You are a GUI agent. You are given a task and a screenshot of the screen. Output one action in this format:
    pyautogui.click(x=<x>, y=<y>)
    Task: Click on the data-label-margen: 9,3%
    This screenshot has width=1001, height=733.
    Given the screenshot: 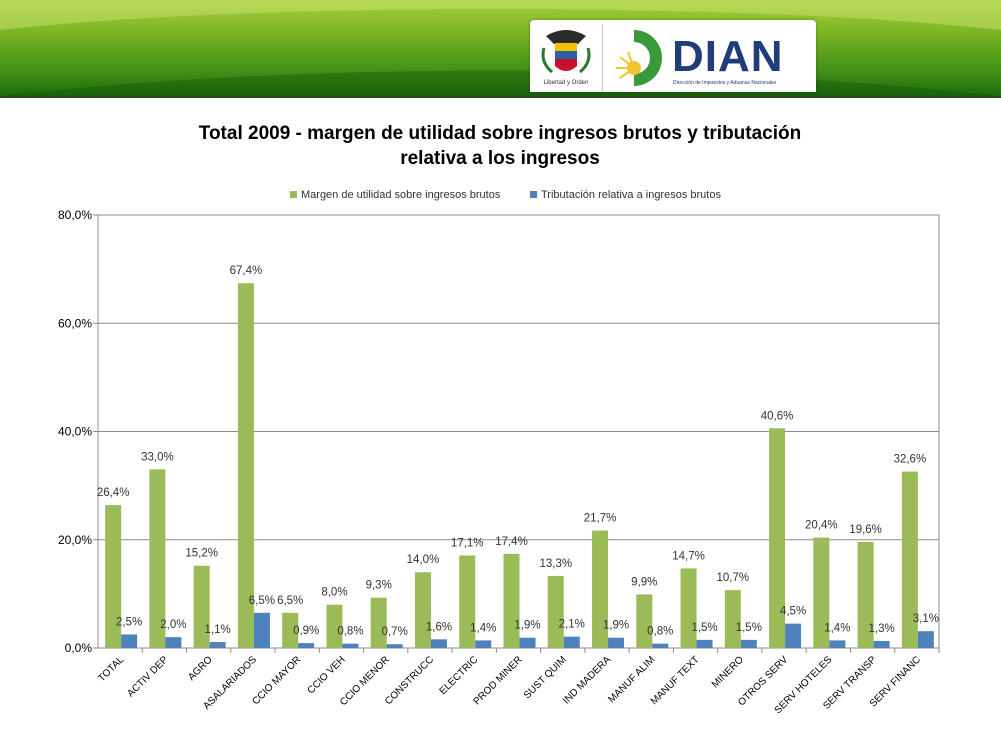 What is the action you would take?
    pyautogui.click(x=379, y=586)
    